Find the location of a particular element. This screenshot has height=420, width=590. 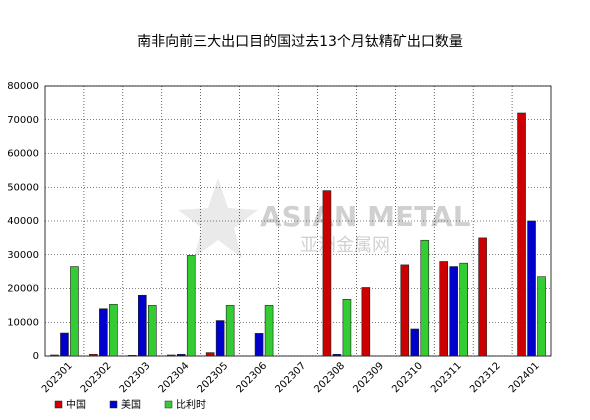

chart-title: 南非向前三大出口目的国过去13个月钛精矿出口数量 is located at coordinates (300, 41).